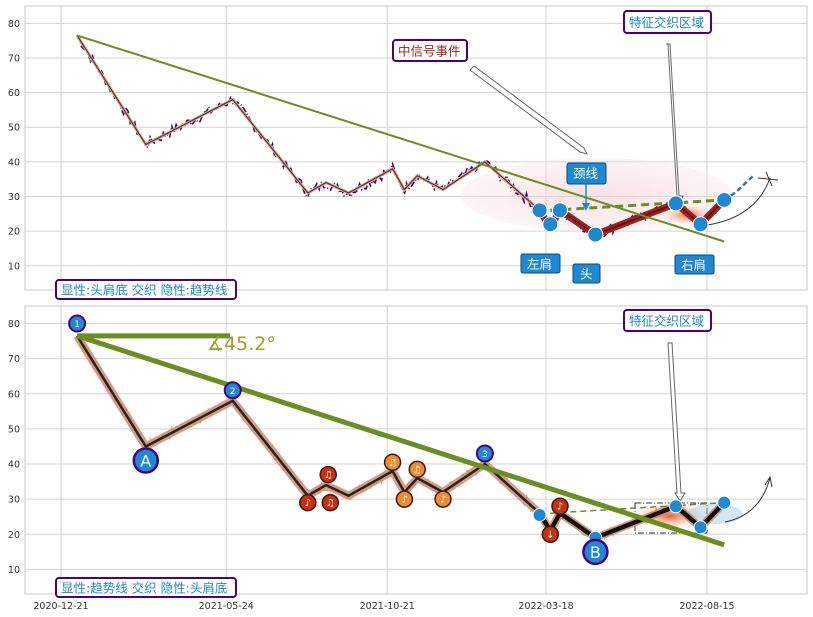 The width and height of the screenshot is (813, 617). What do you see at coordinates (241, 344) in the screenshot?
I see `angle-label: ∡45.2°` at bounding box center [241, 344].